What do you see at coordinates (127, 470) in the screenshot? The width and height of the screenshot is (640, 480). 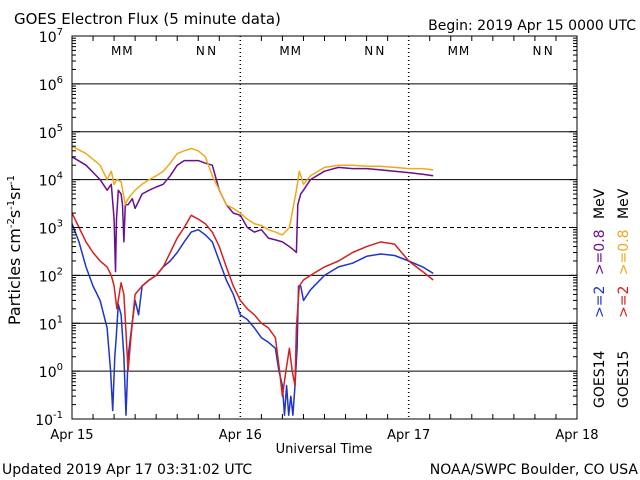 I see `footer-updated: Updated 2019 Apr 17 03:31:02 UTC` at bounding box center [127, 470].